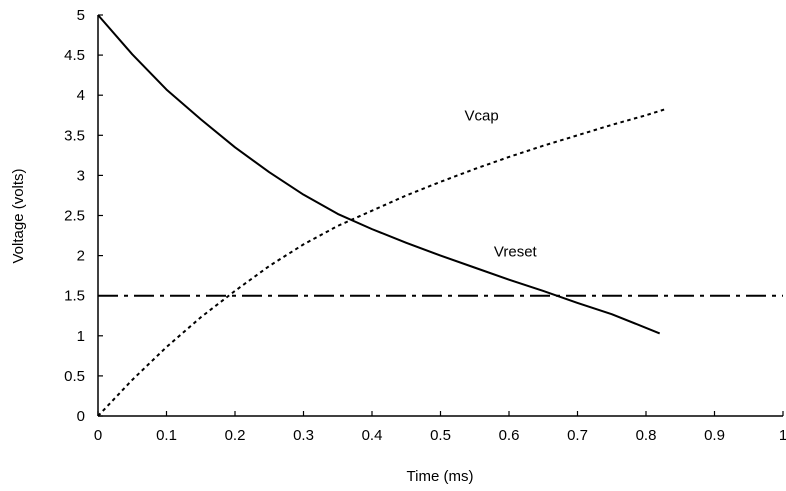  Describe the element at coordinates (440, 476) in the screenshot. I see `x-axis-label: Time (ms)` at that location.